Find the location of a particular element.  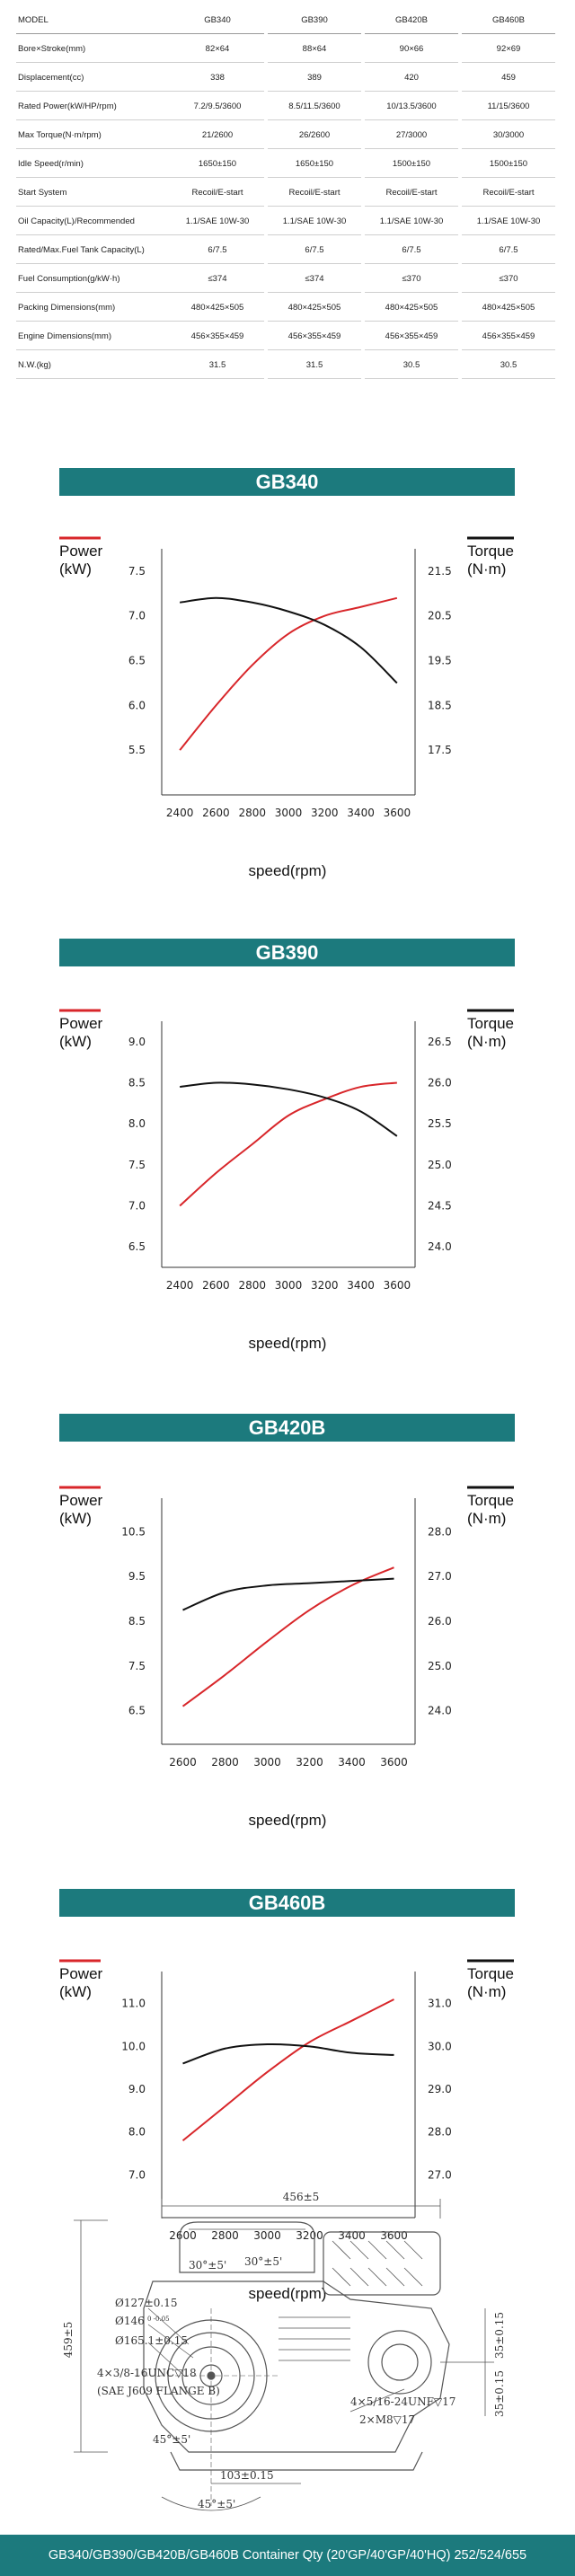

spec-value: 456×355×459 is located at coordinates (508, 336).